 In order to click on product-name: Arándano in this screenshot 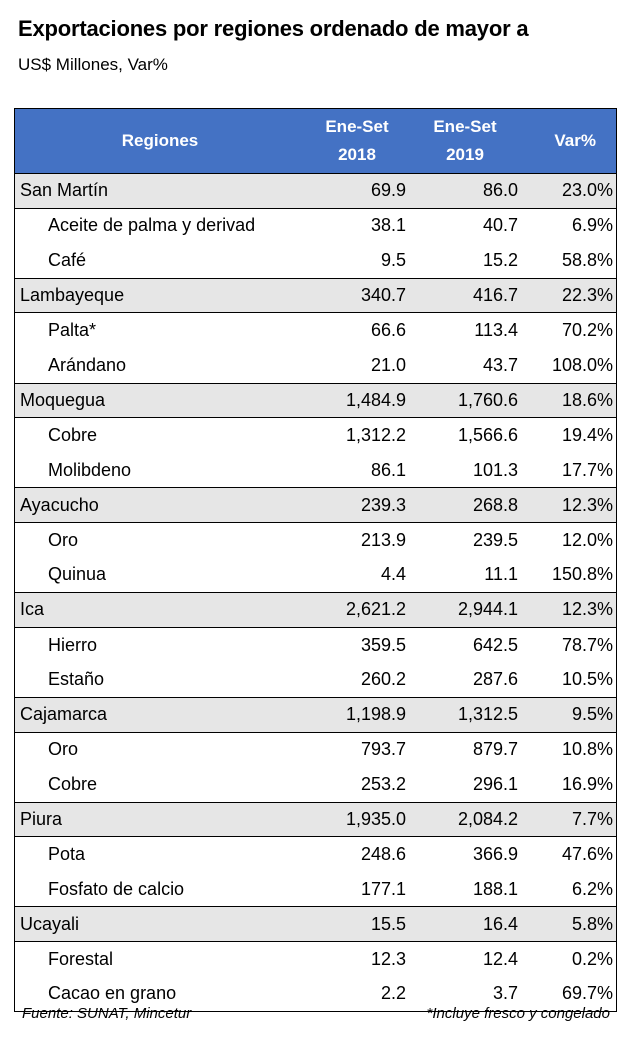, I will do `click(87, 364)`.